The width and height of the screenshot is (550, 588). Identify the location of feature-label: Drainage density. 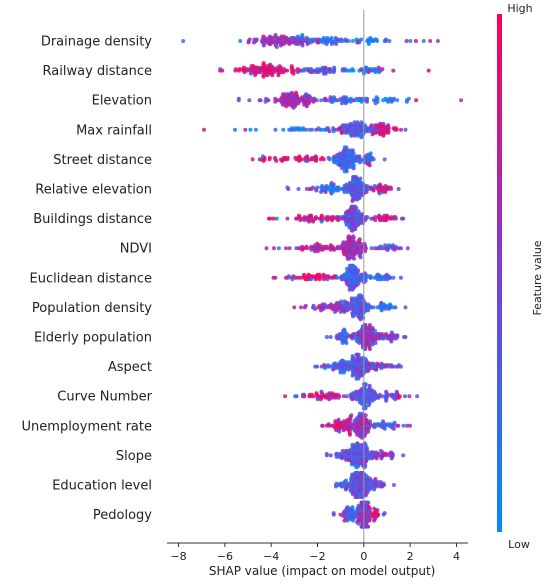
(96, 42).